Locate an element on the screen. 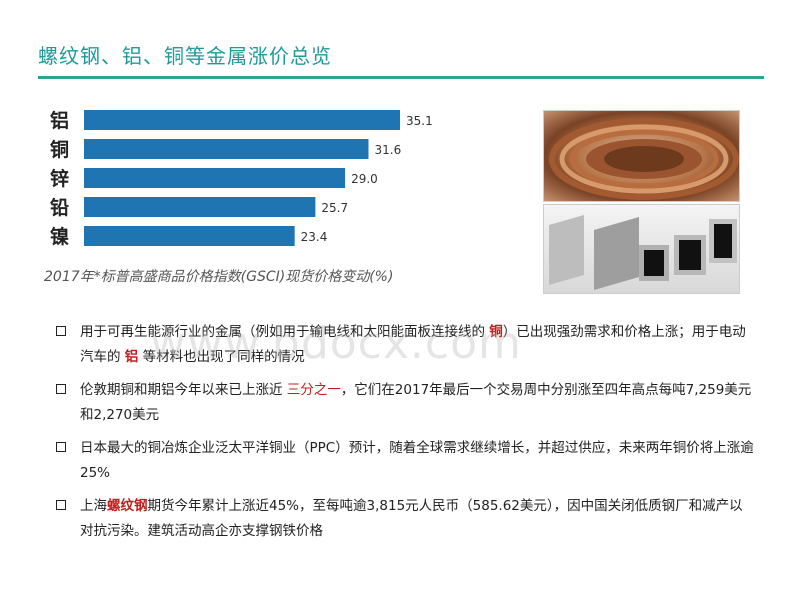 This screenshot has width=800, height=600. category-label: 铝 is located at coordinates (59, 120).